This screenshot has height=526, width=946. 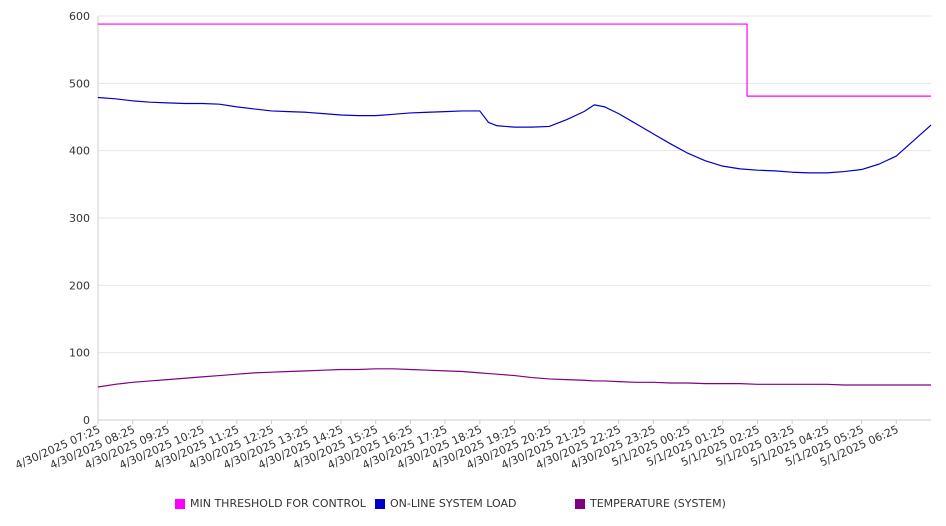 I want to click on legend-label-temperature: TEMPERATURE (SYSTEM), so click(x=658, y=503).